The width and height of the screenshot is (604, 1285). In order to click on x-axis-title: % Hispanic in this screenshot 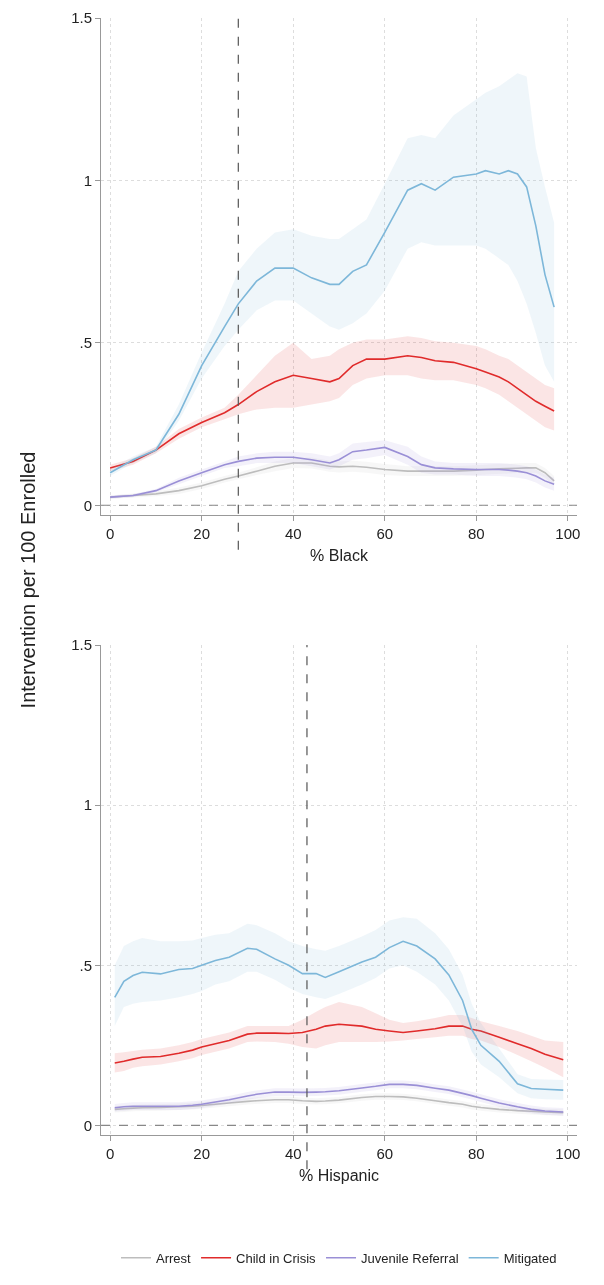, I will do `click(339, 1175)`.